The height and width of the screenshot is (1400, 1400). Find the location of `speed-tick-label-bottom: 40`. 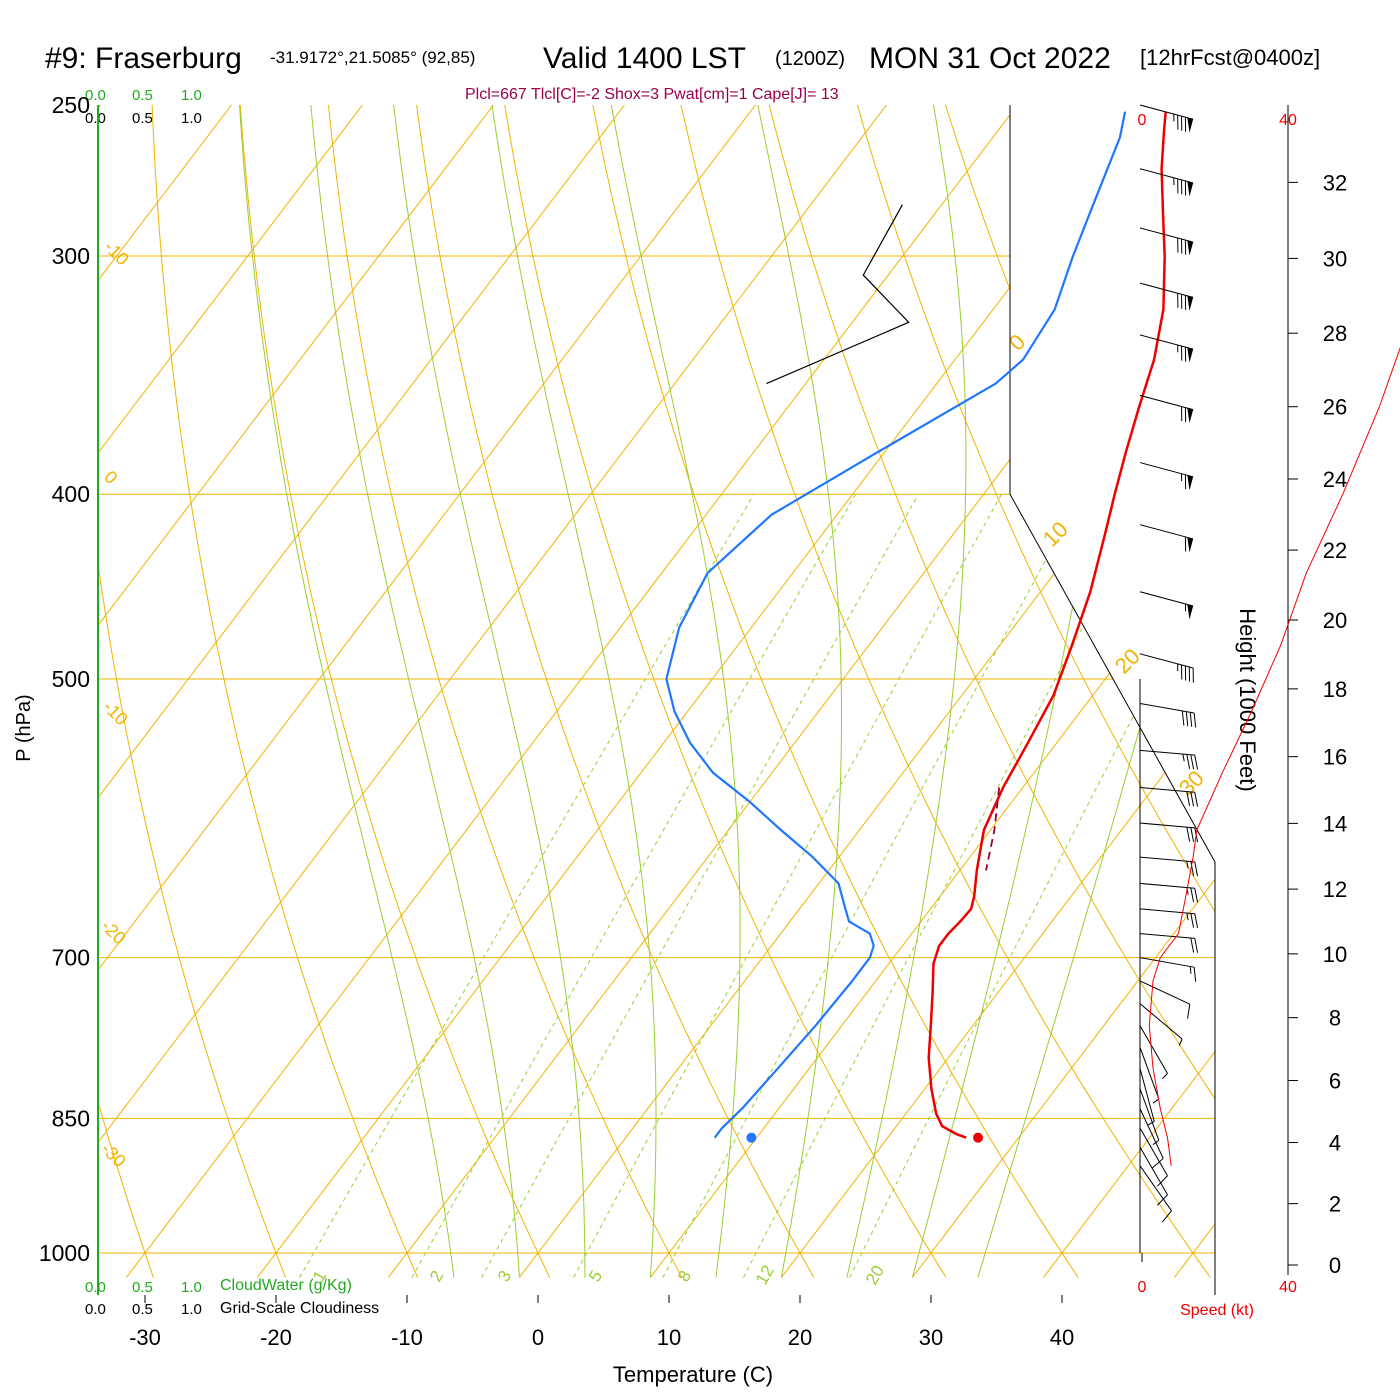

speed-tick-label-bottom: 40 is located at coordinates (1288, 1287).